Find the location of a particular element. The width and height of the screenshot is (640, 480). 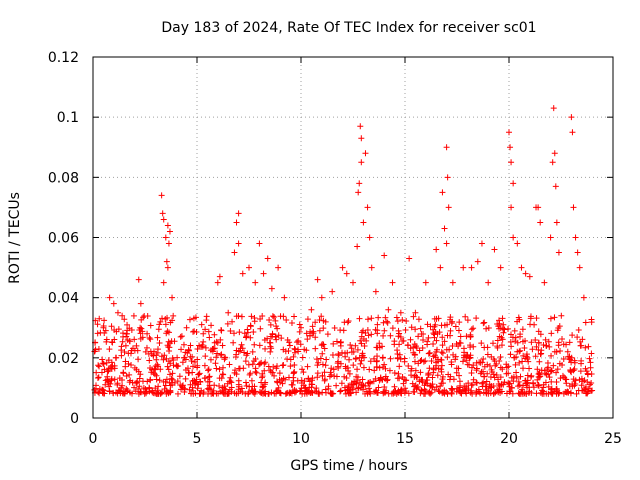

x-tick-label: 0 is located at coordinates (93, 439).